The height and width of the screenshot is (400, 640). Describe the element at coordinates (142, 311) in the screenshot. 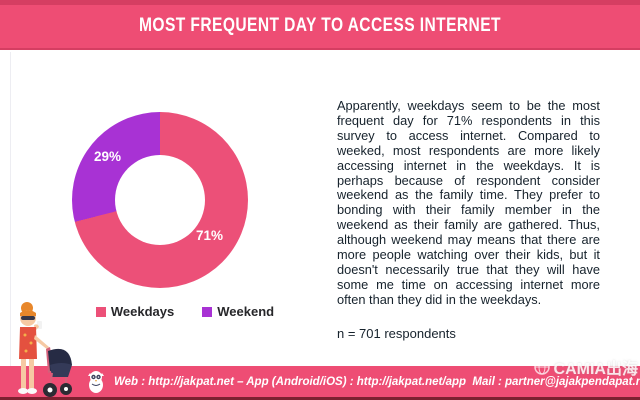

I see `legend-label-weekdays: Weekdays` at that location.